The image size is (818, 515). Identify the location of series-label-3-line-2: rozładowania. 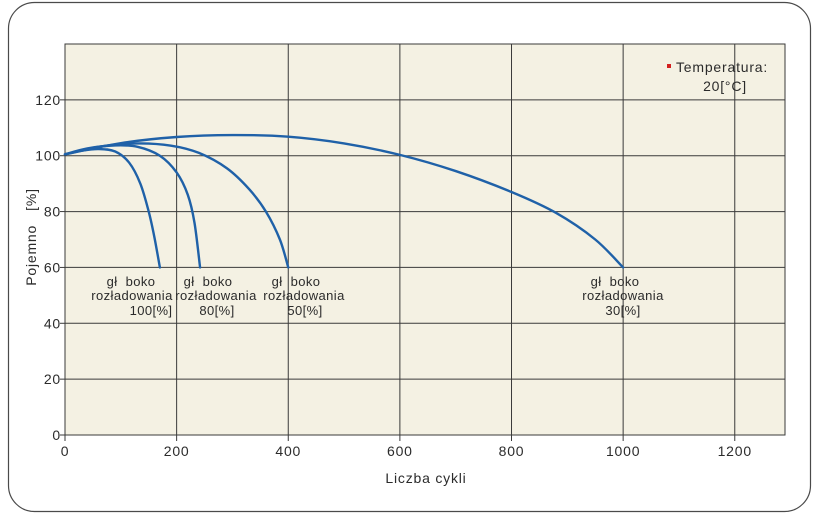
(304, 295).